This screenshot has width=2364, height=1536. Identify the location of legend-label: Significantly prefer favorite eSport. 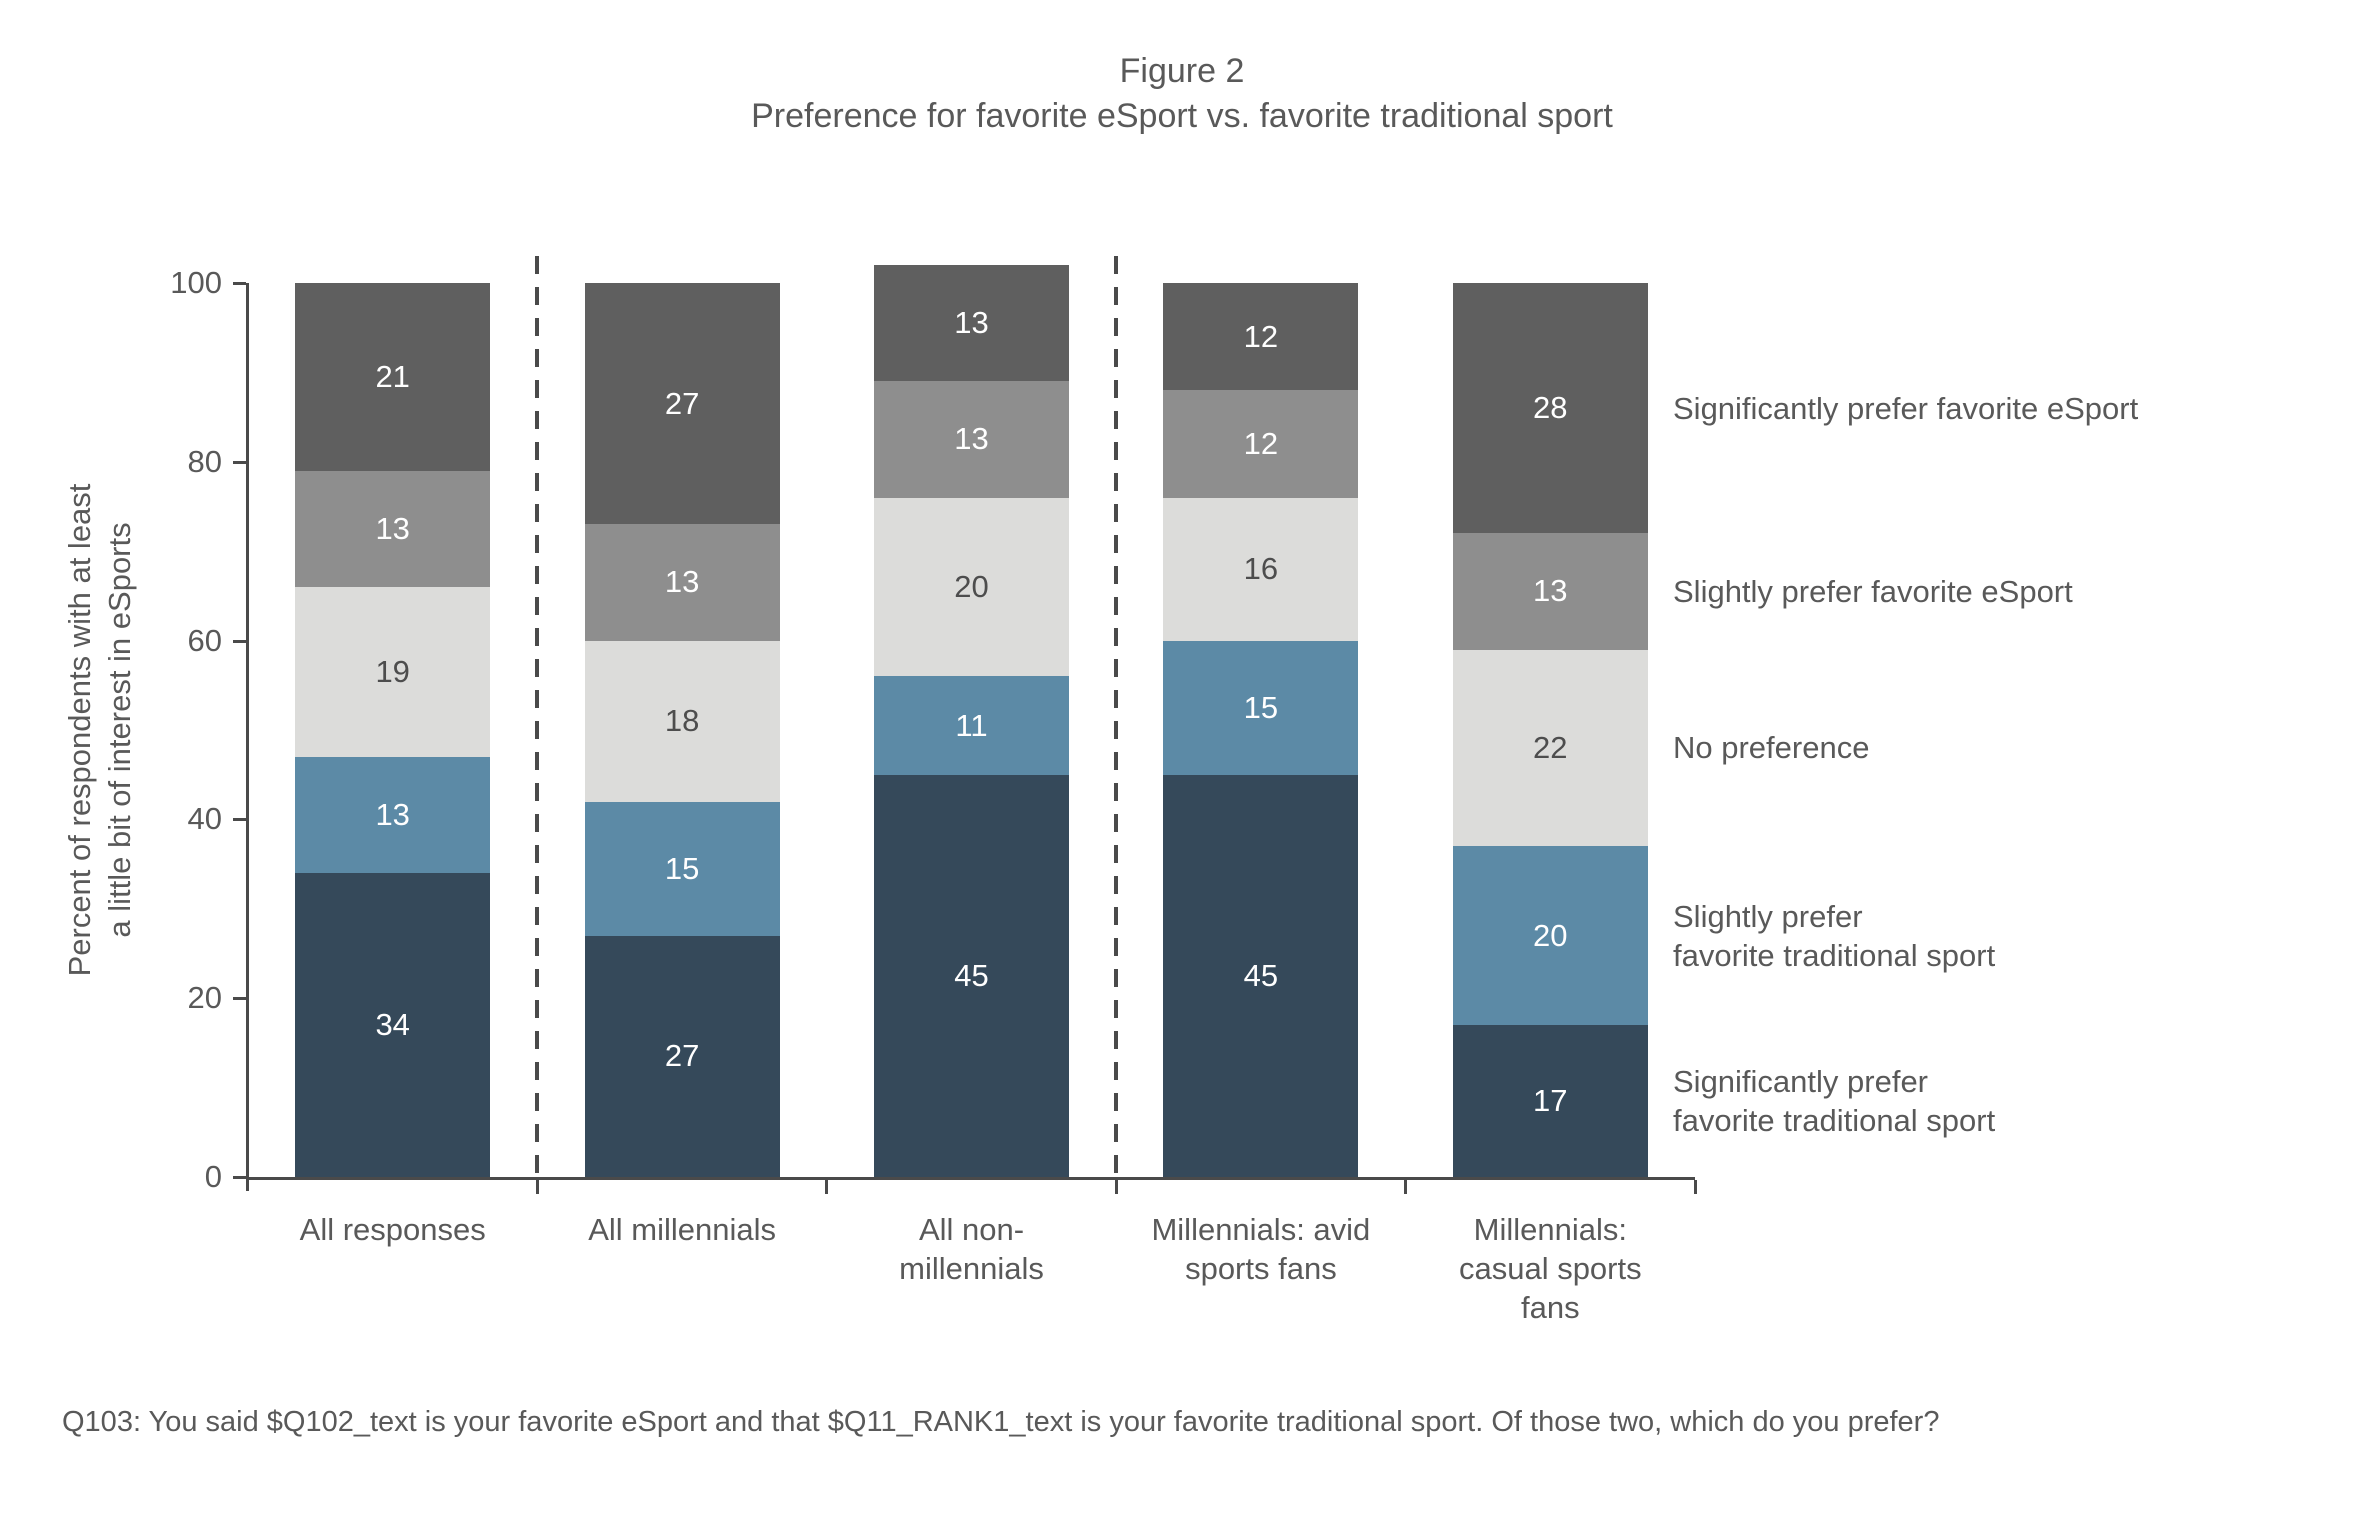
(1906, 408).